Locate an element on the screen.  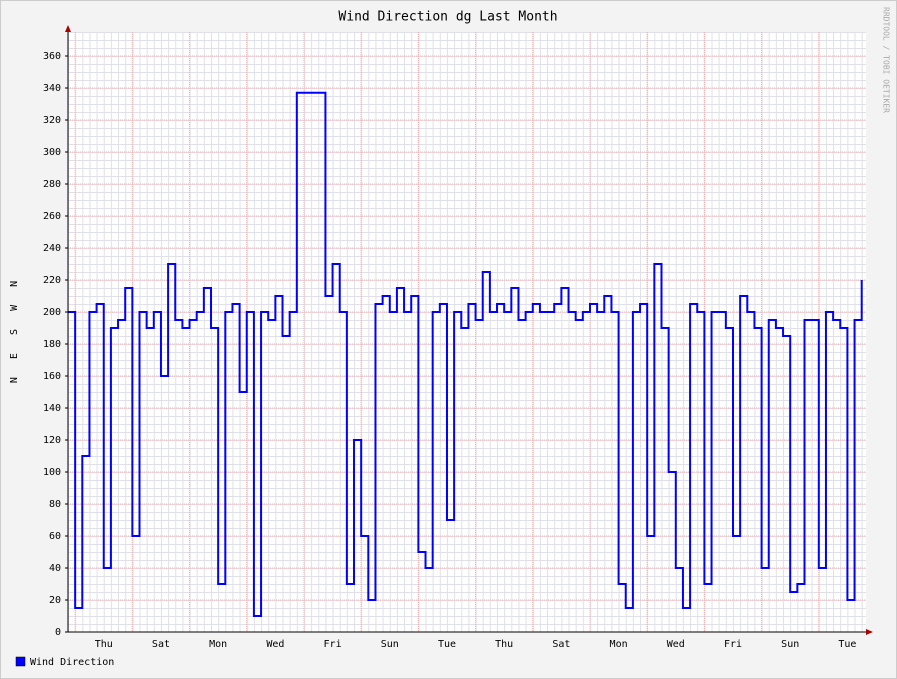
y-tick-label: 240 is located at coordinates (52, 248).